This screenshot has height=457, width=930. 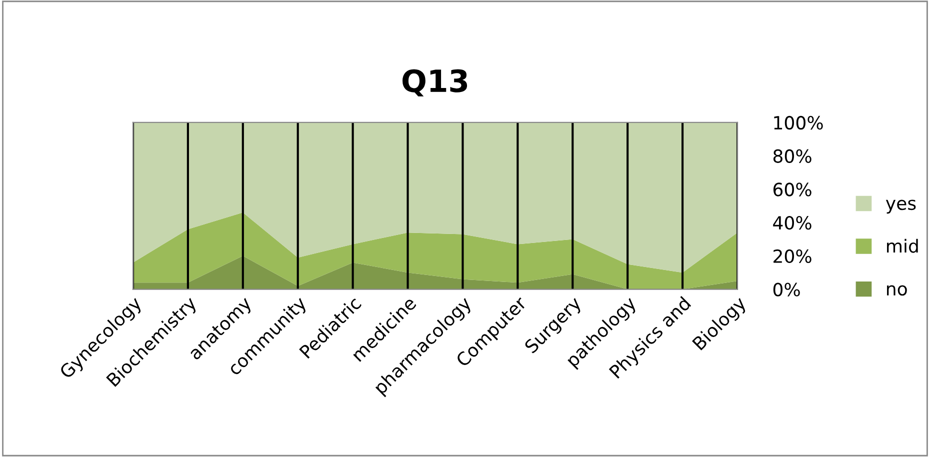 What do you see at coordinates (792, 156) in the screenshot?
I see `y-tick-label: 80%` at bounding box center [792, 156].